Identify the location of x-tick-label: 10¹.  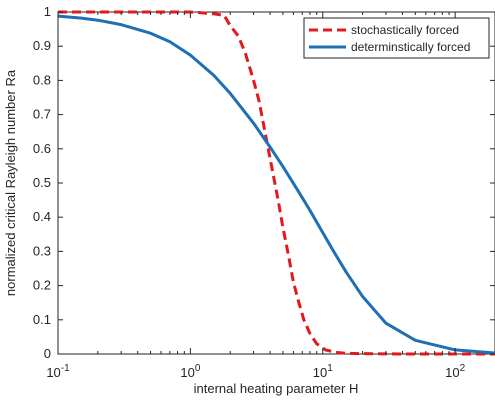
(323, 371).